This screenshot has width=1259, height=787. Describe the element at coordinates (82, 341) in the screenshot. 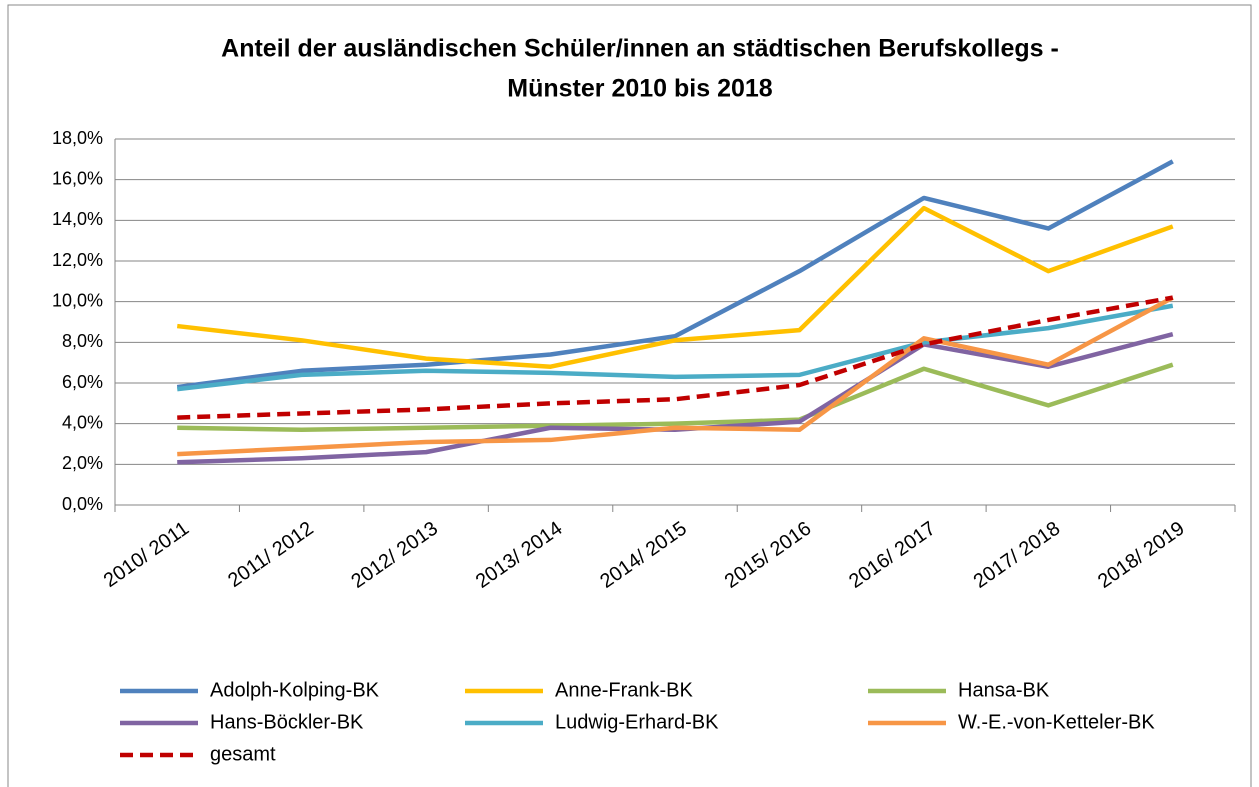

I see `y-tick-label: 8,0%` at that location.